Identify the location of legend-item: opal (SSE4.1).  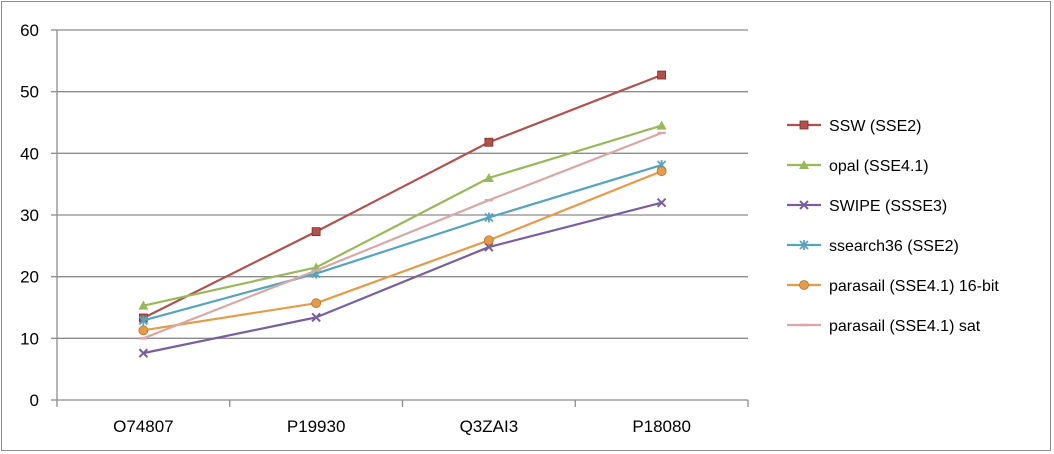
(858, 166).